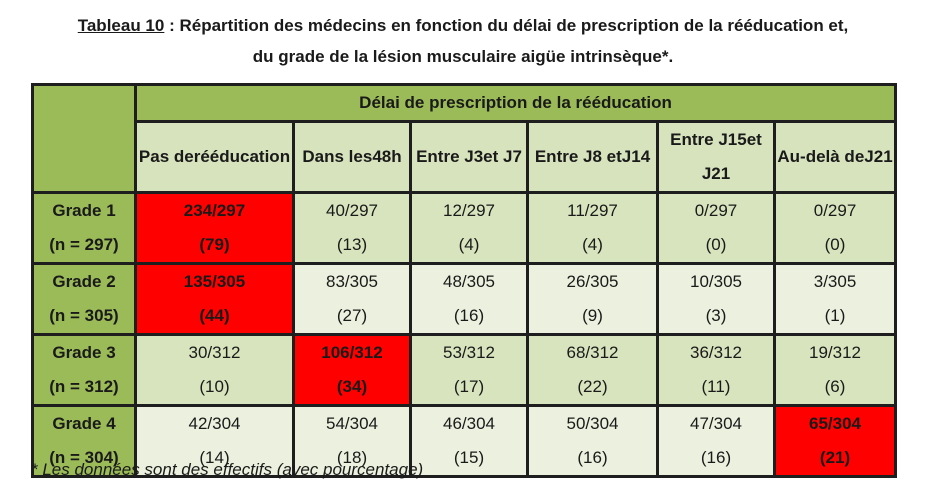 This screenshot has height=480, width=926. Describe the element at coordinates (84, 457) in the screenshot. I see `grade-count: (n = 304)` at that location.